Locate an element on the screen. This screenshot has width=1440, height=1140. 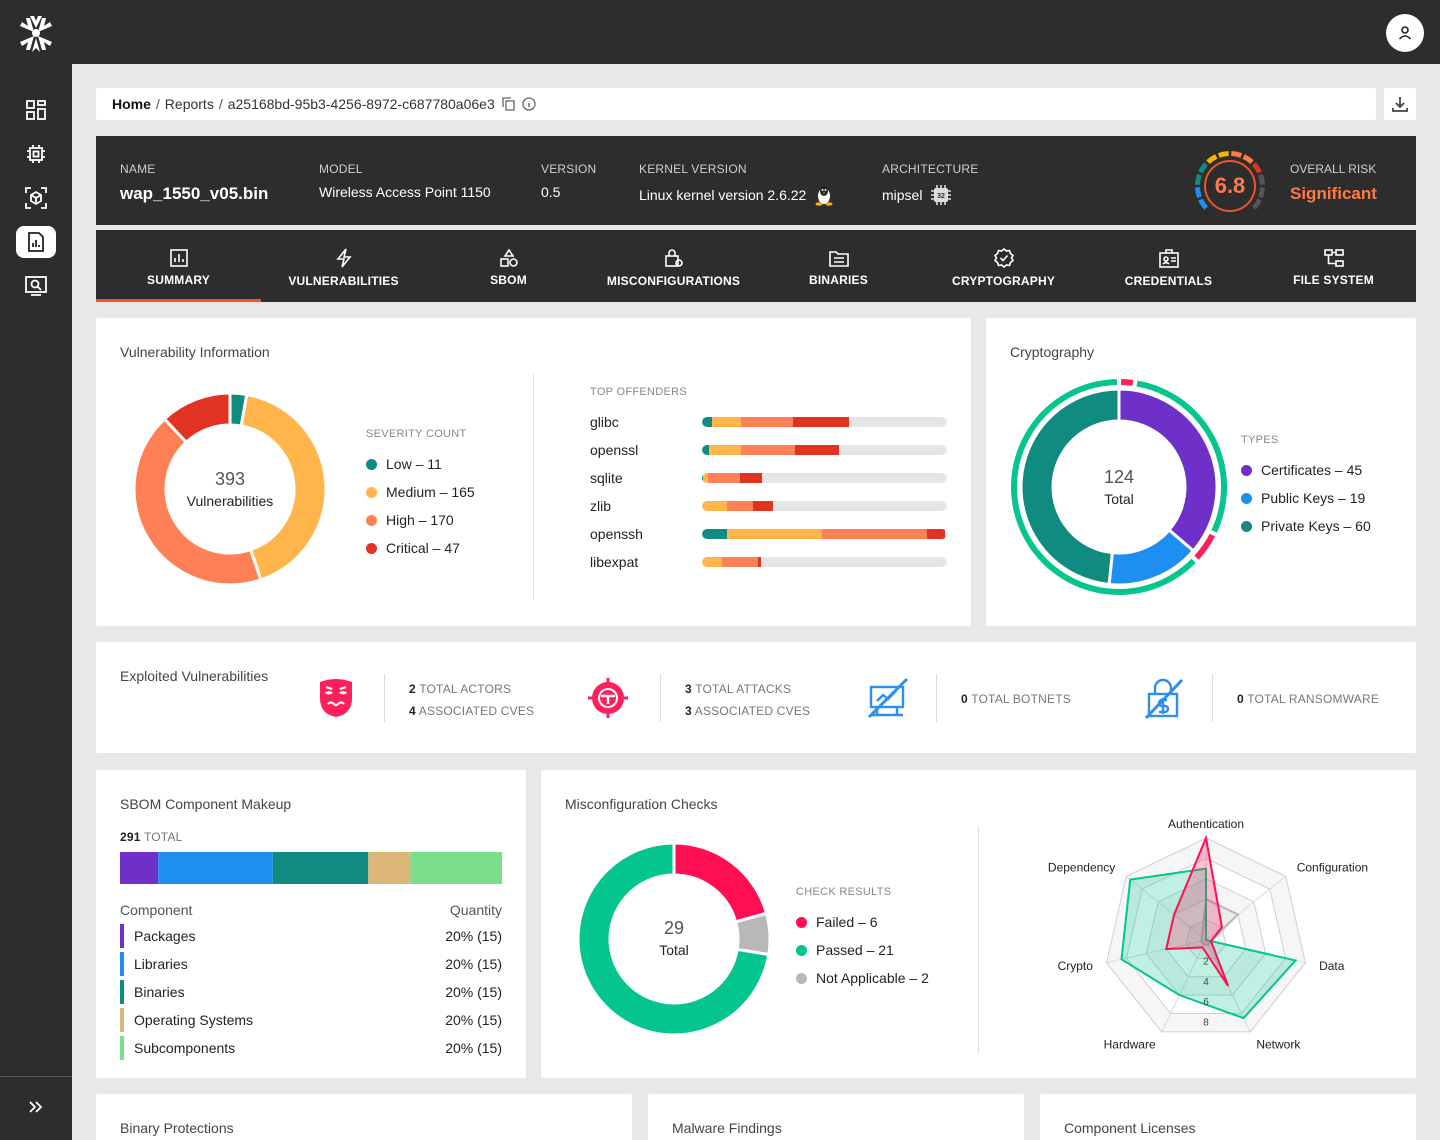
radar-tick-label: 6 is located at coordinates (1206, 1002).